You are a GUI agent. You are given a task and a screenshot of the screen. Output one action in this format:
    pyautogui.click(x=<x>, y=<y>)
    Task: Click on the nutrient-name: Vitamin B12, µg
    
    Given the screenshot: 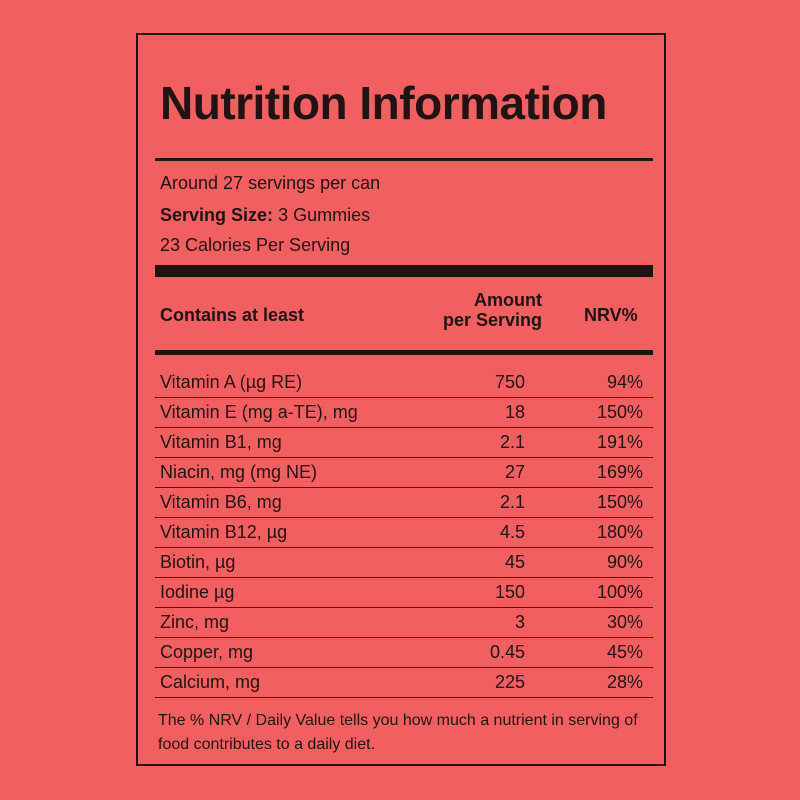 What is the action you would take?
    pyautogui.click(x=224, y=532)
    